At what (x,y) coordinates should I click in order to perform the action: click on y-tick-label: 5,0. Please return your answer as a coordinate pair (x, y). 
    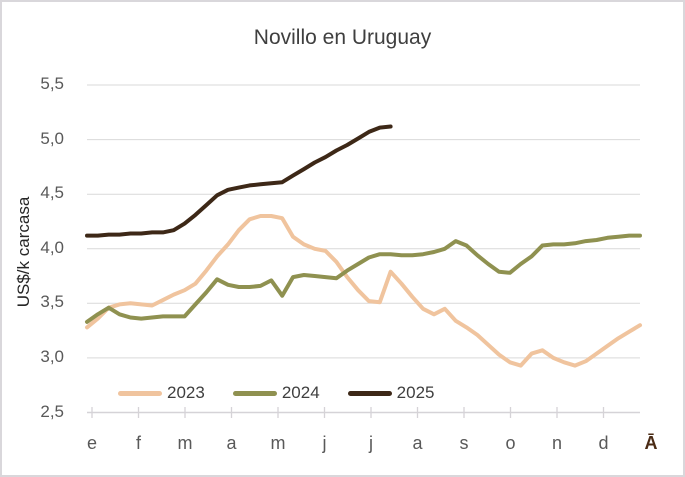
    Looking at the image, I should click on (52, 138).